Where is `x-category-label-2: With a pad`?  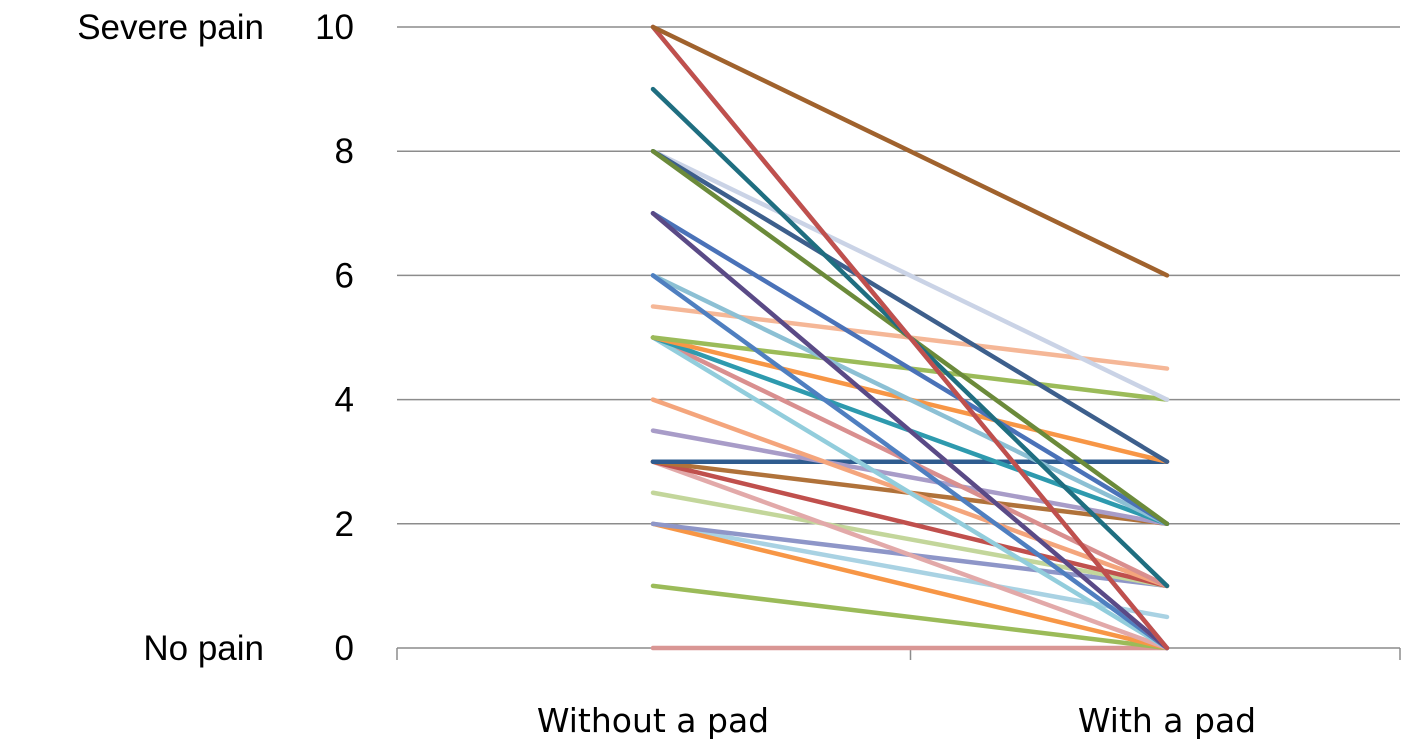 x-category-label-2: With a pad is located at coordinates (1167, 720).